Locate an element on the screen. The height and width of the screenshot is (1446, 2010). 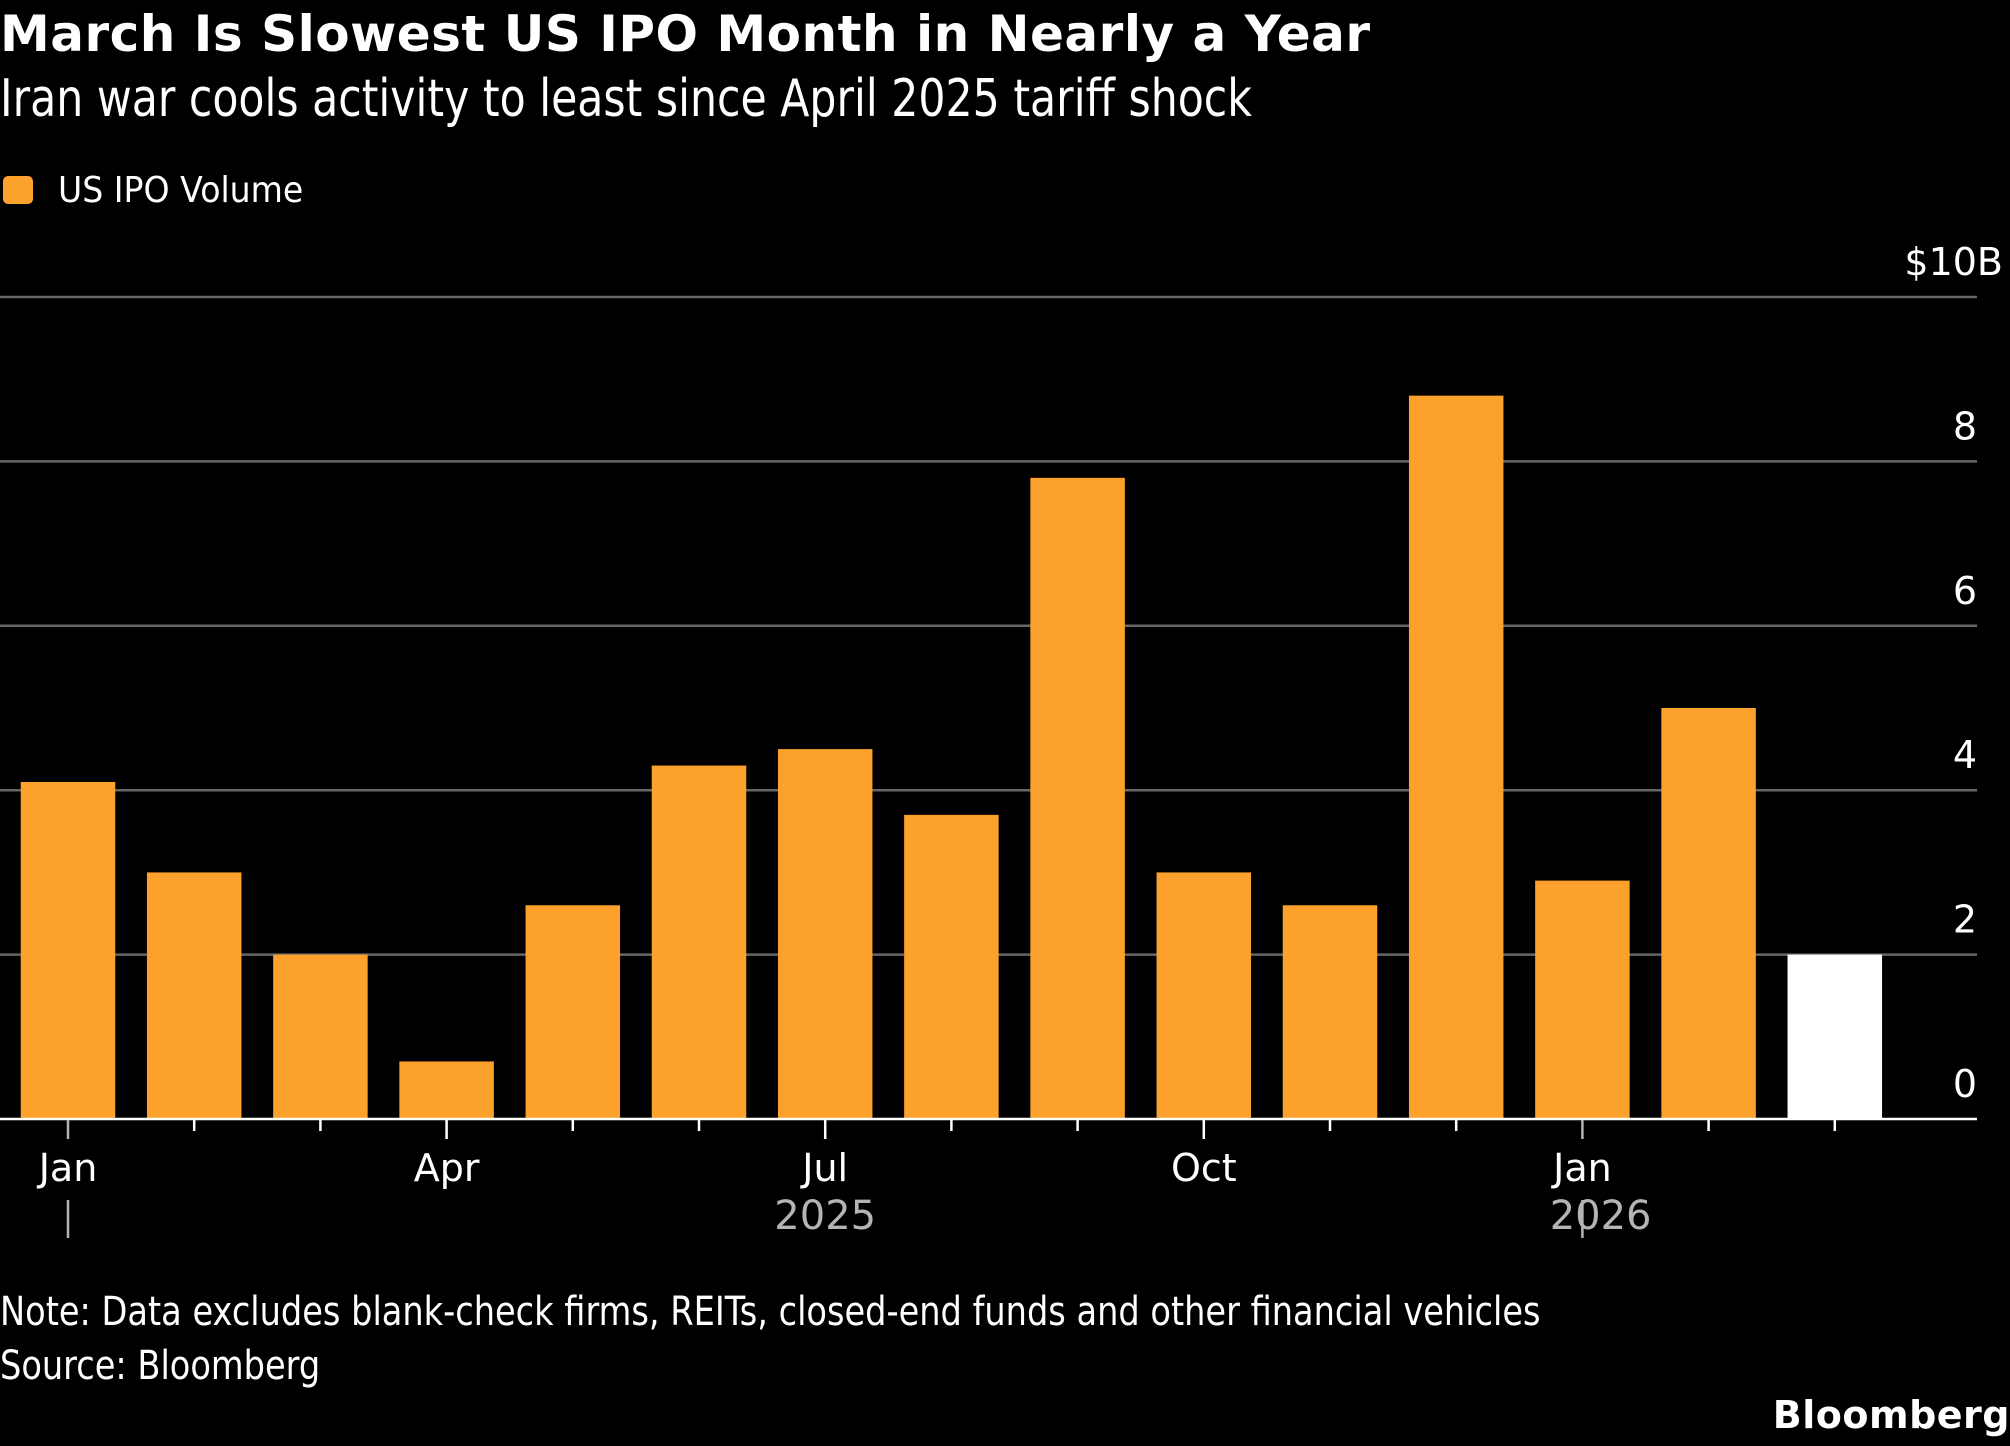
x-tick-label: Apr is located at coordinates (447, 1168).